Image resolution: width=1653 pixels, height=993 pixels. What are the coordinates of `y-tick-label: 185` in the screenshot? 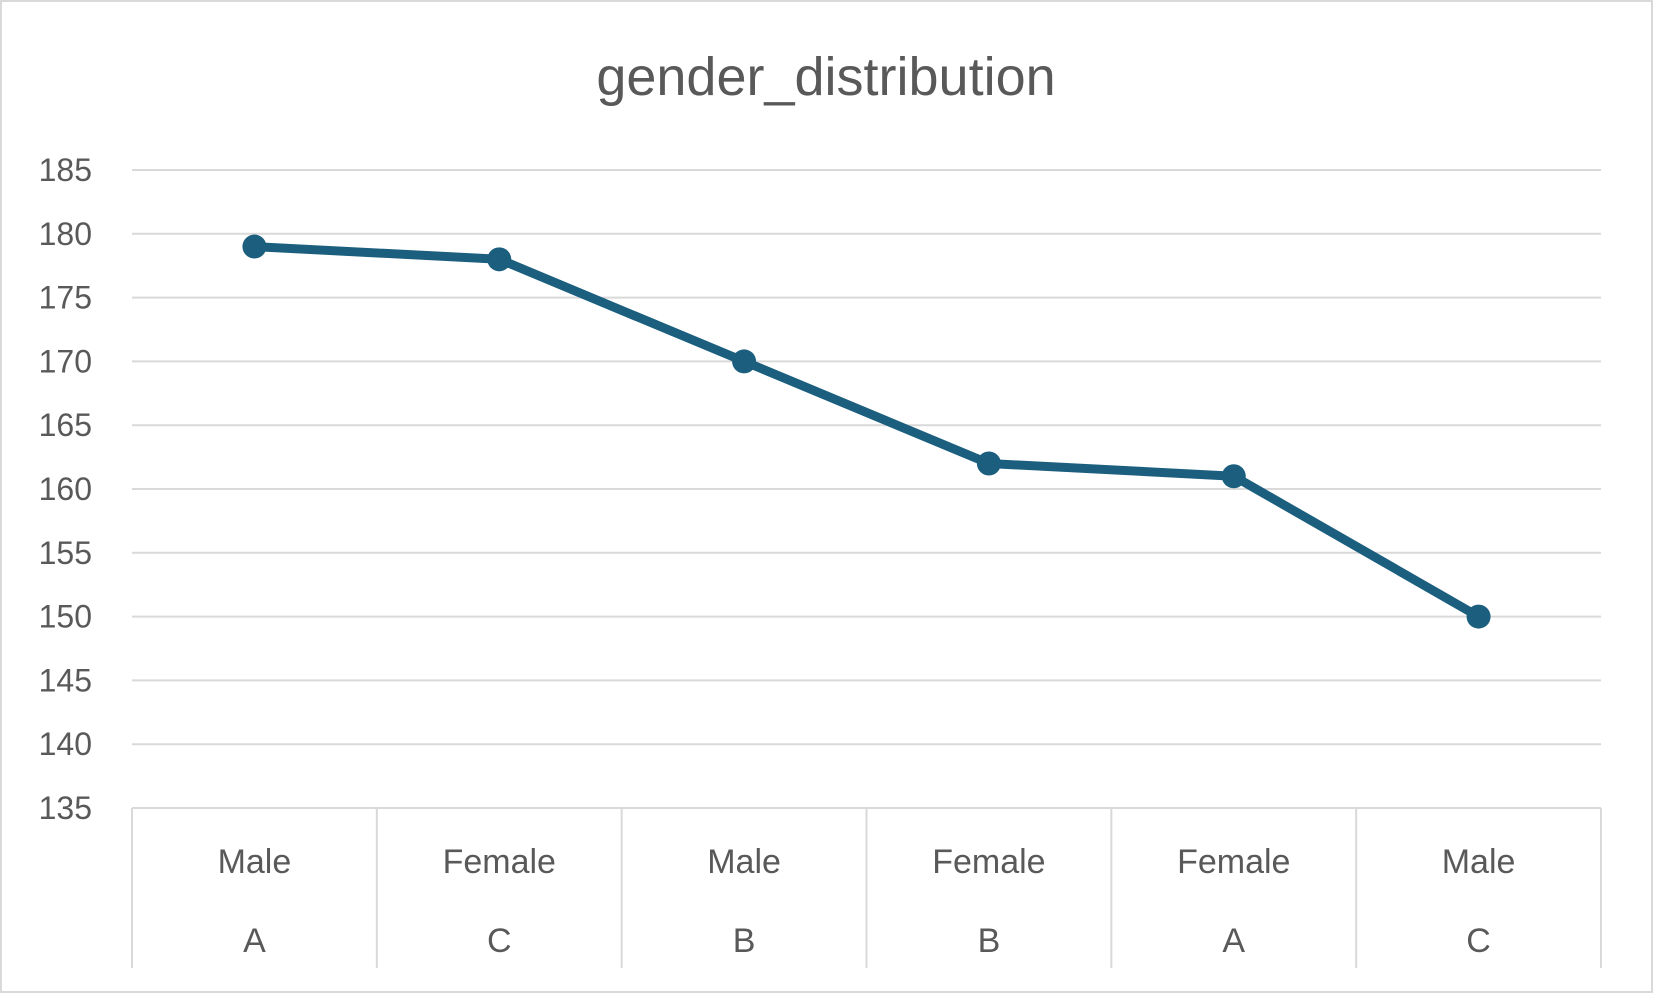 It's located at (65, 170).